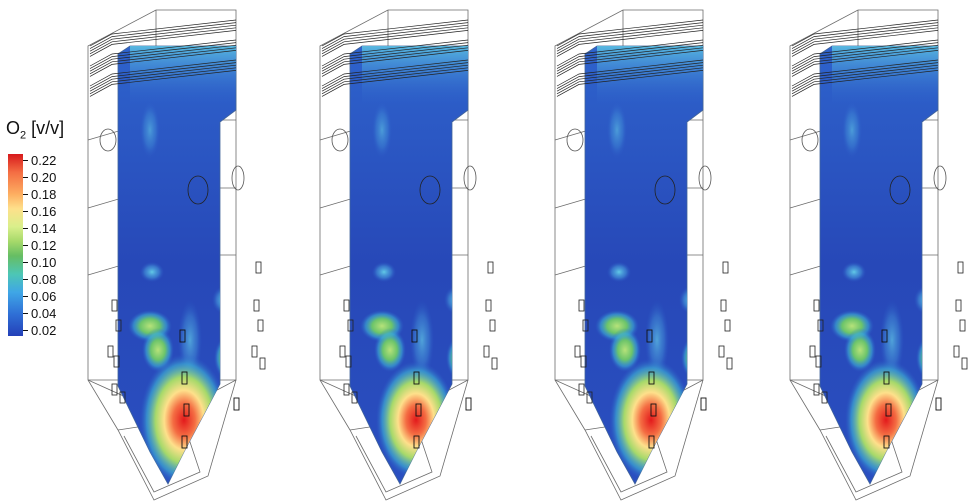  I want to click on colorbar-tick-label: 0.10, so click(44, 262).